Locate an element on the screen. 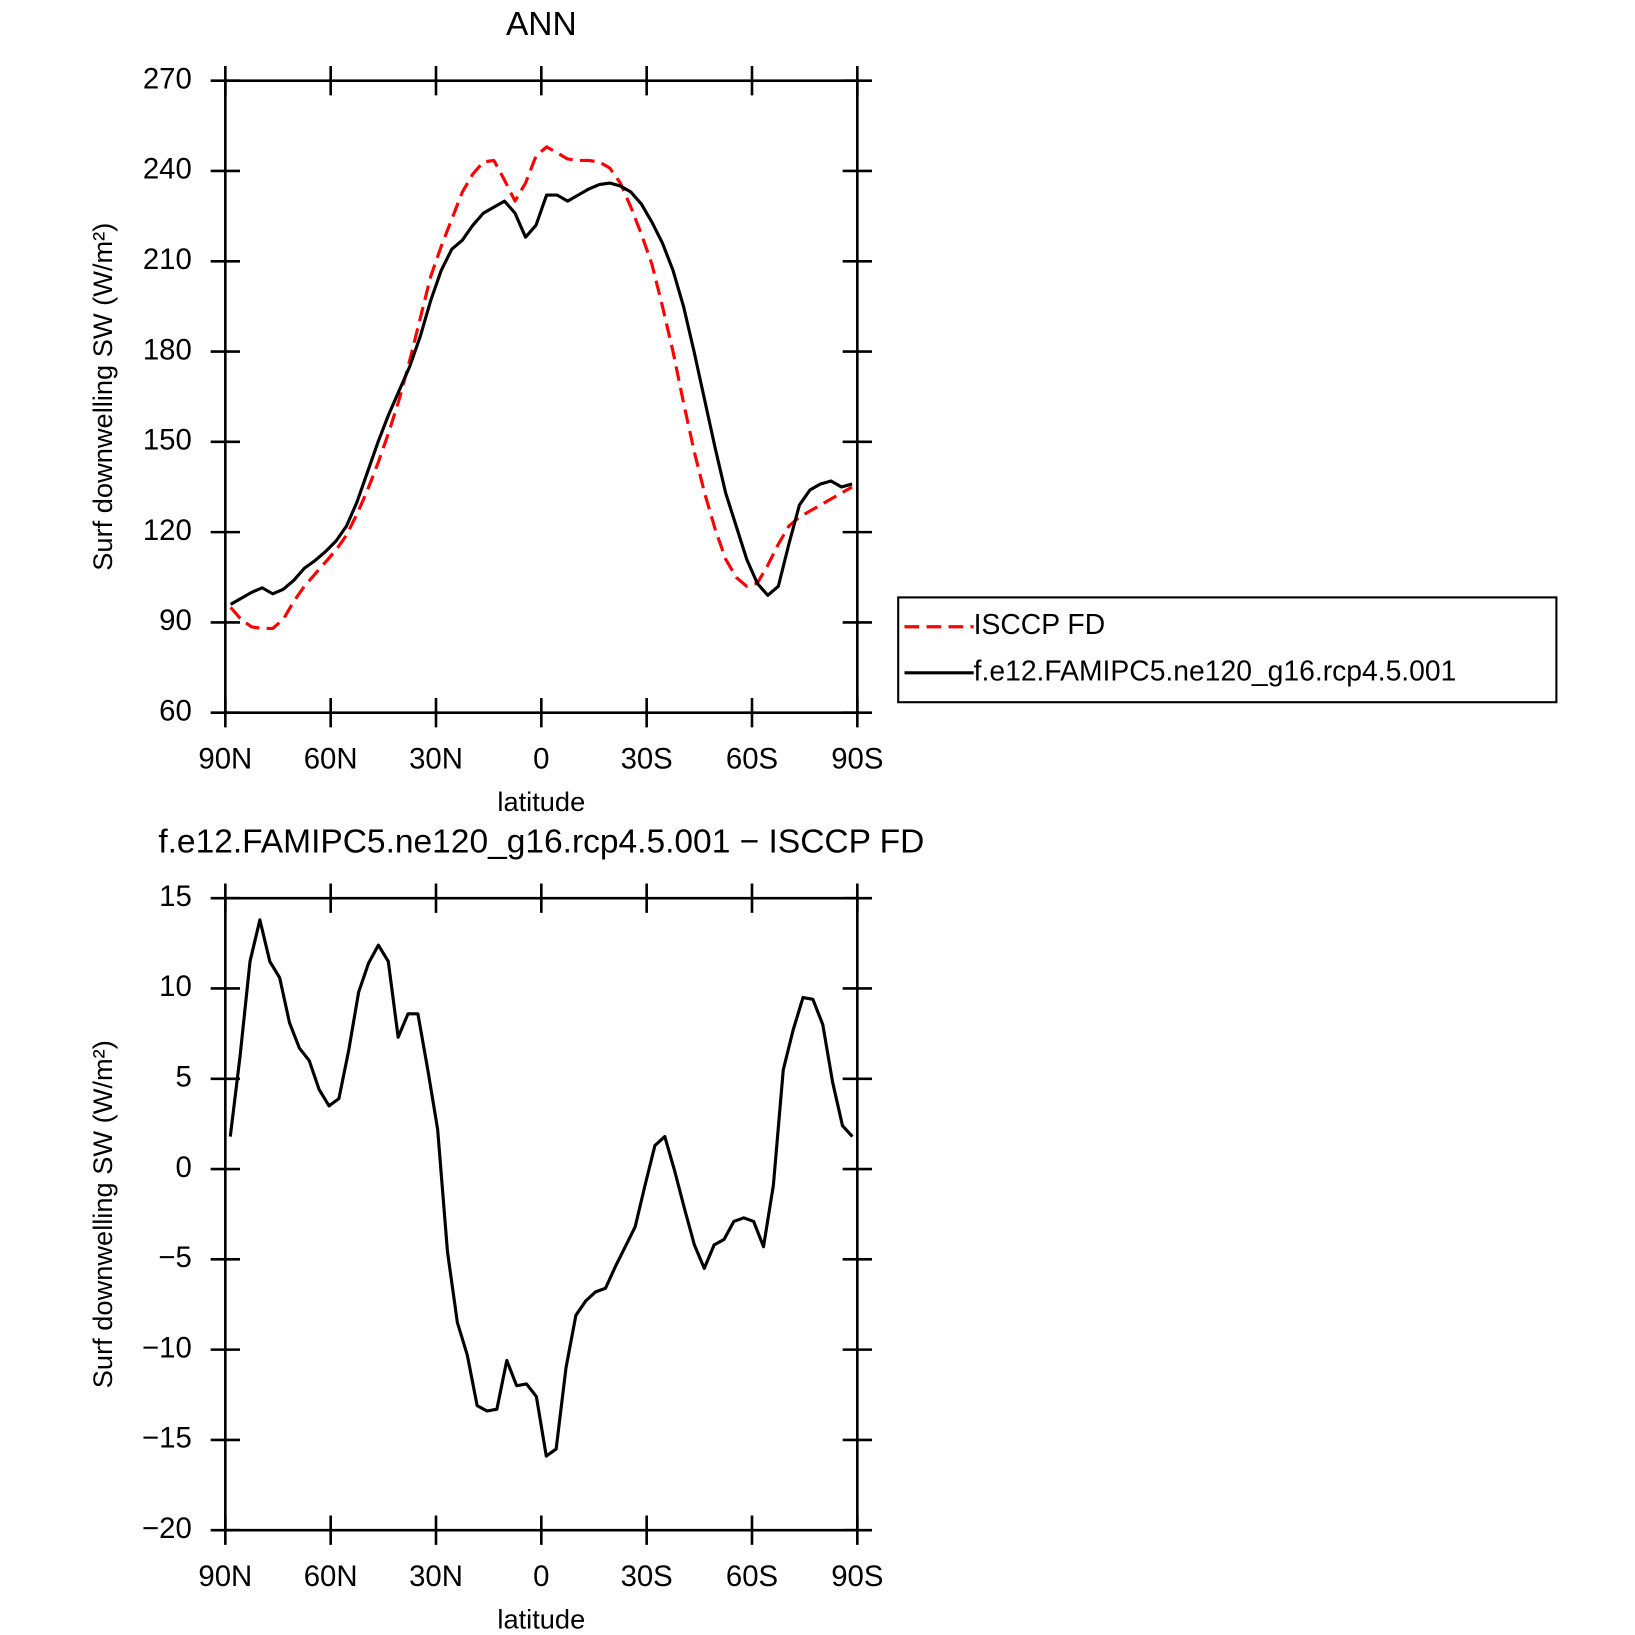  y-tick-label: −15 is located at coordinates (167, 1438).